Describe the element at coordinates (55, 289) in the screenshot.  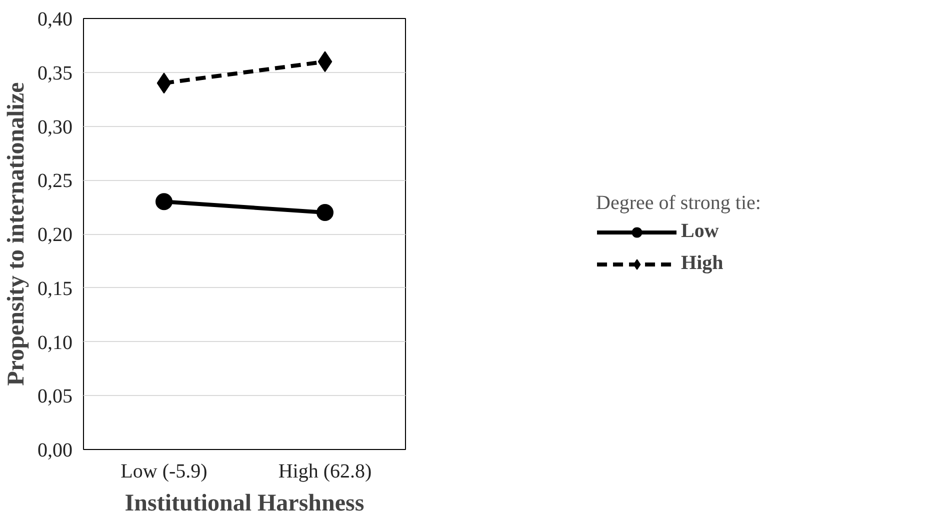
I see `y-tick-label: 0,15` at that location.